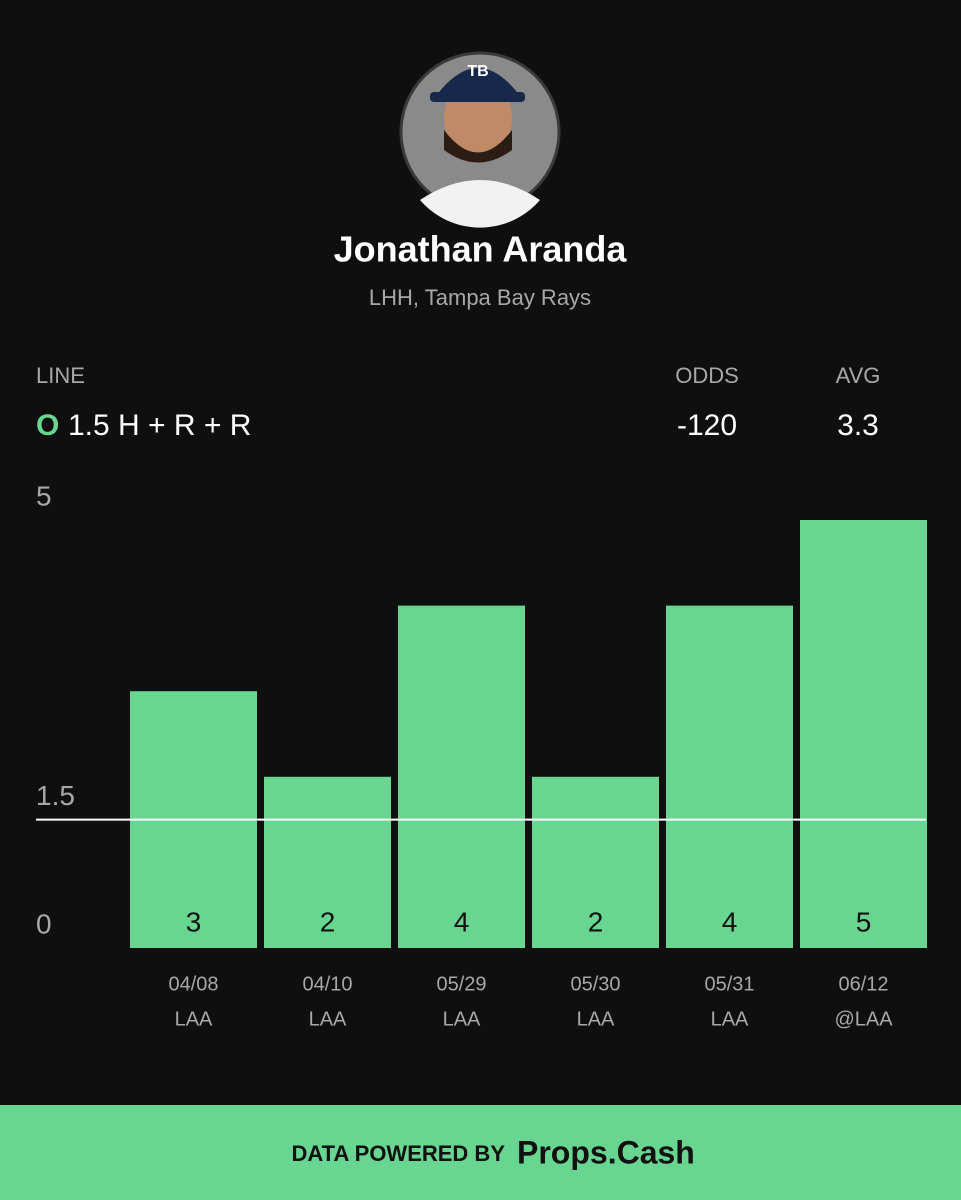 The height and width of the screenshot is (1200, 961). Describe the element at coordinates (707, 375) in the screenshot. I see `odds-label: ODDS` at that location.